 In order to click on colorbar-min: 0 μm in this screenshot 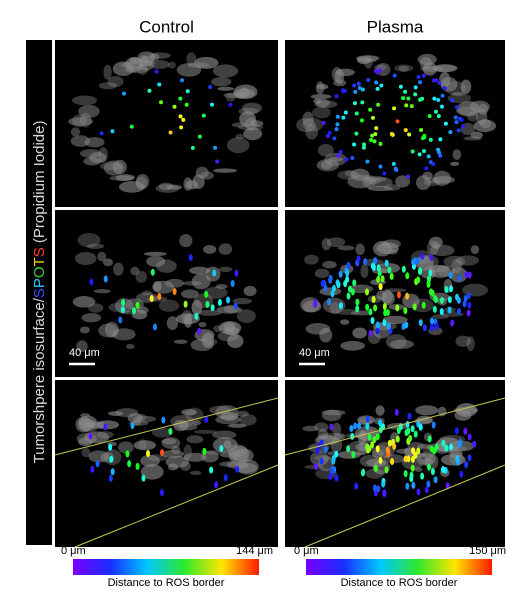, I will do `click(73, 551)`.